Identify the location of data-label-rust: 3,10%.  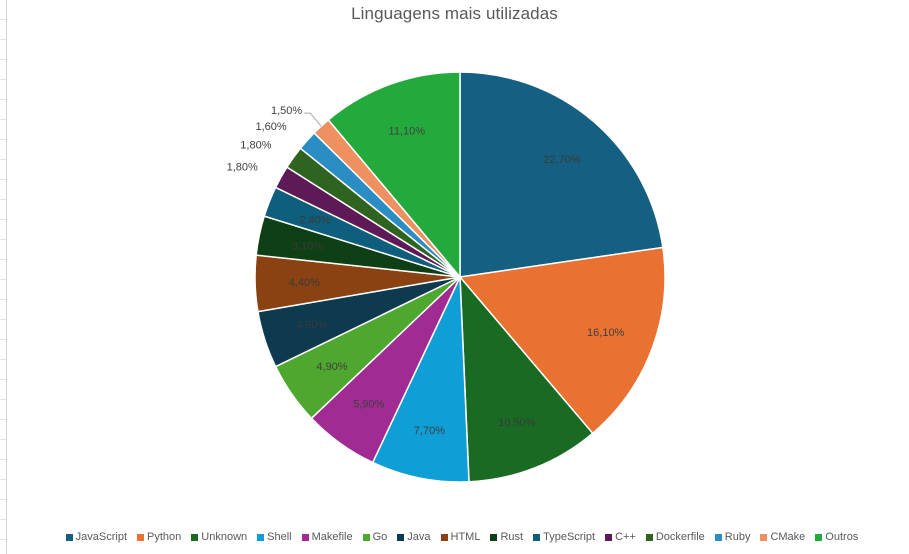
(307, 246).